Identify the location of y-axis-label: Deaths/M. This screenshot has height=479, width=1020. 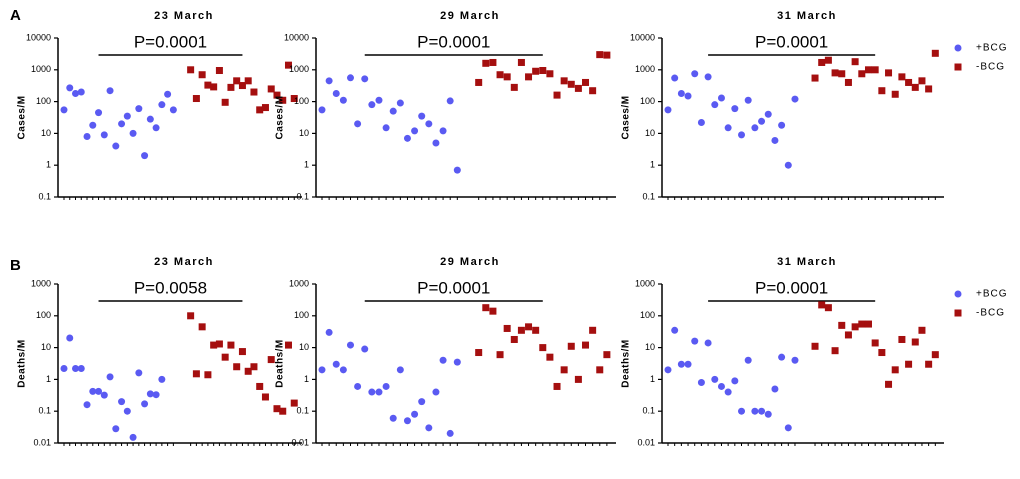
(280, 363).